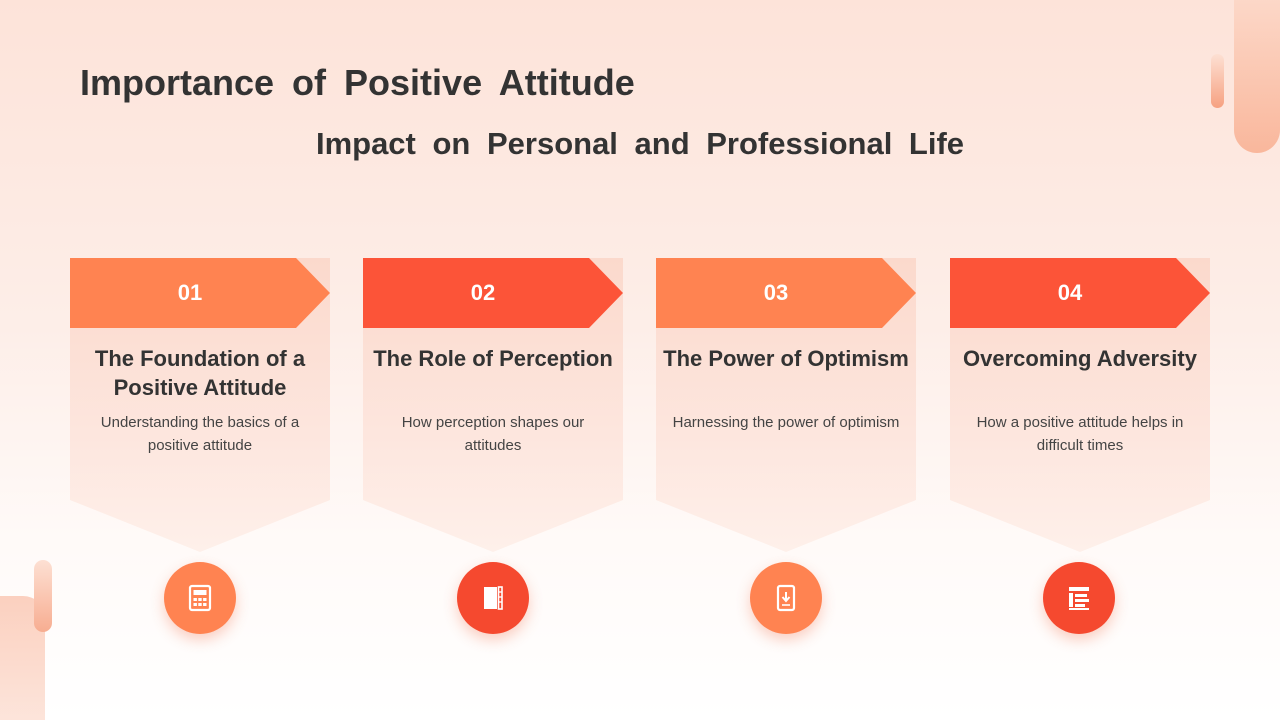  Describe the element at coordinates (786, 358) in the screenshot. I see `card-title: The Power of Optimism` at that location.